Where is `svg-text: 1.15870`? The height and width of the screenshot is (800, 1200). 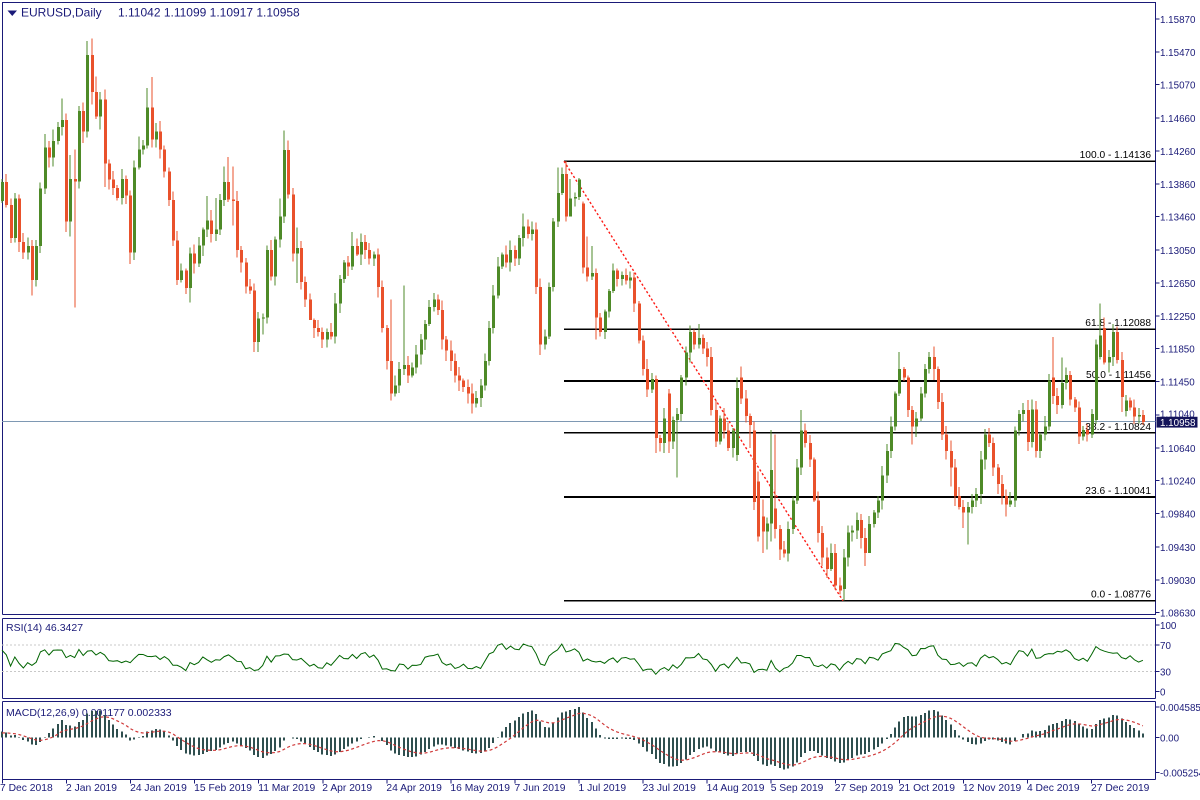
svg-text: 1.15870 is located at coordinates (1178, 20).